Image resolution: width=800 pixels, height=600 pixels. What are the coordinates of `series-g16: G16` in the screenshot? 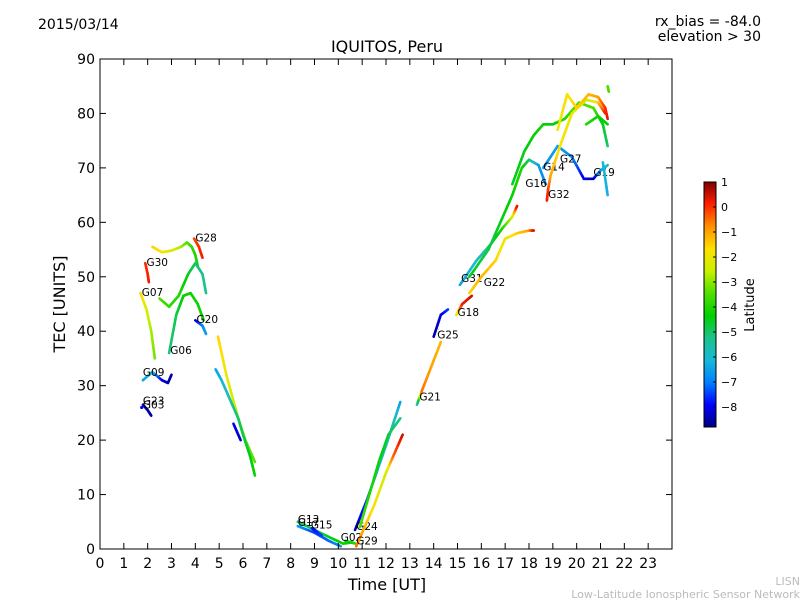 It's located at (507, 218).